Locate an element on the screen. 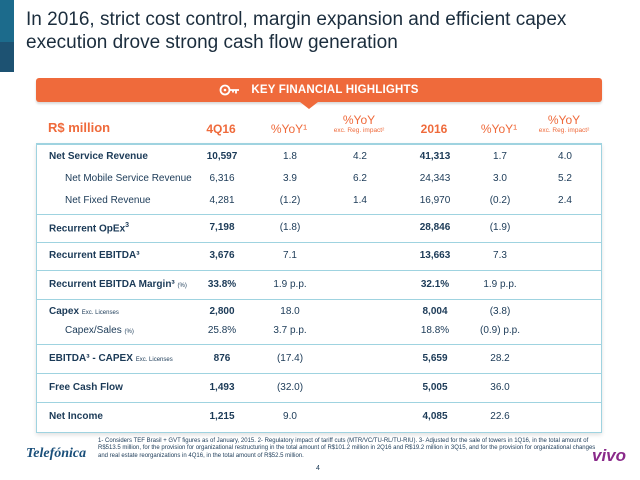 The height and width of the screenshot is (480, 640). banner-pointer is located at coordinates (309, 105).